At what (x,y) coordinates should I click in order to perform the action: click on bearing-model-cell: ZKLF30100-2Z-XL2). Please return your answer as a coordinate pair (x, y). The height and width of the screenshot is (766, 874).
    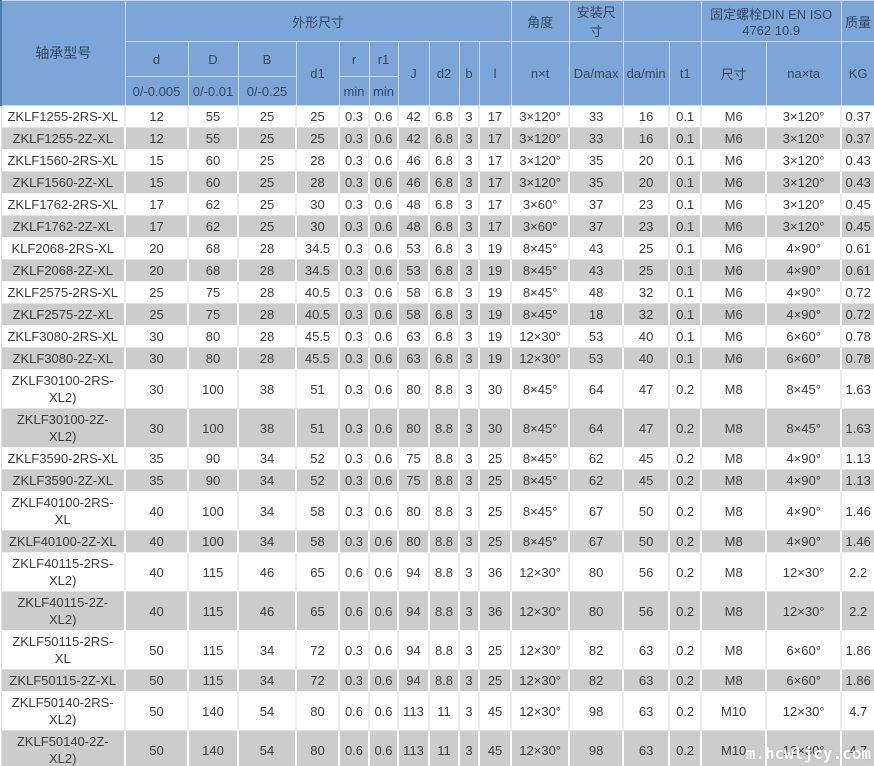
    Looking at the image, I should click on (63, 428).